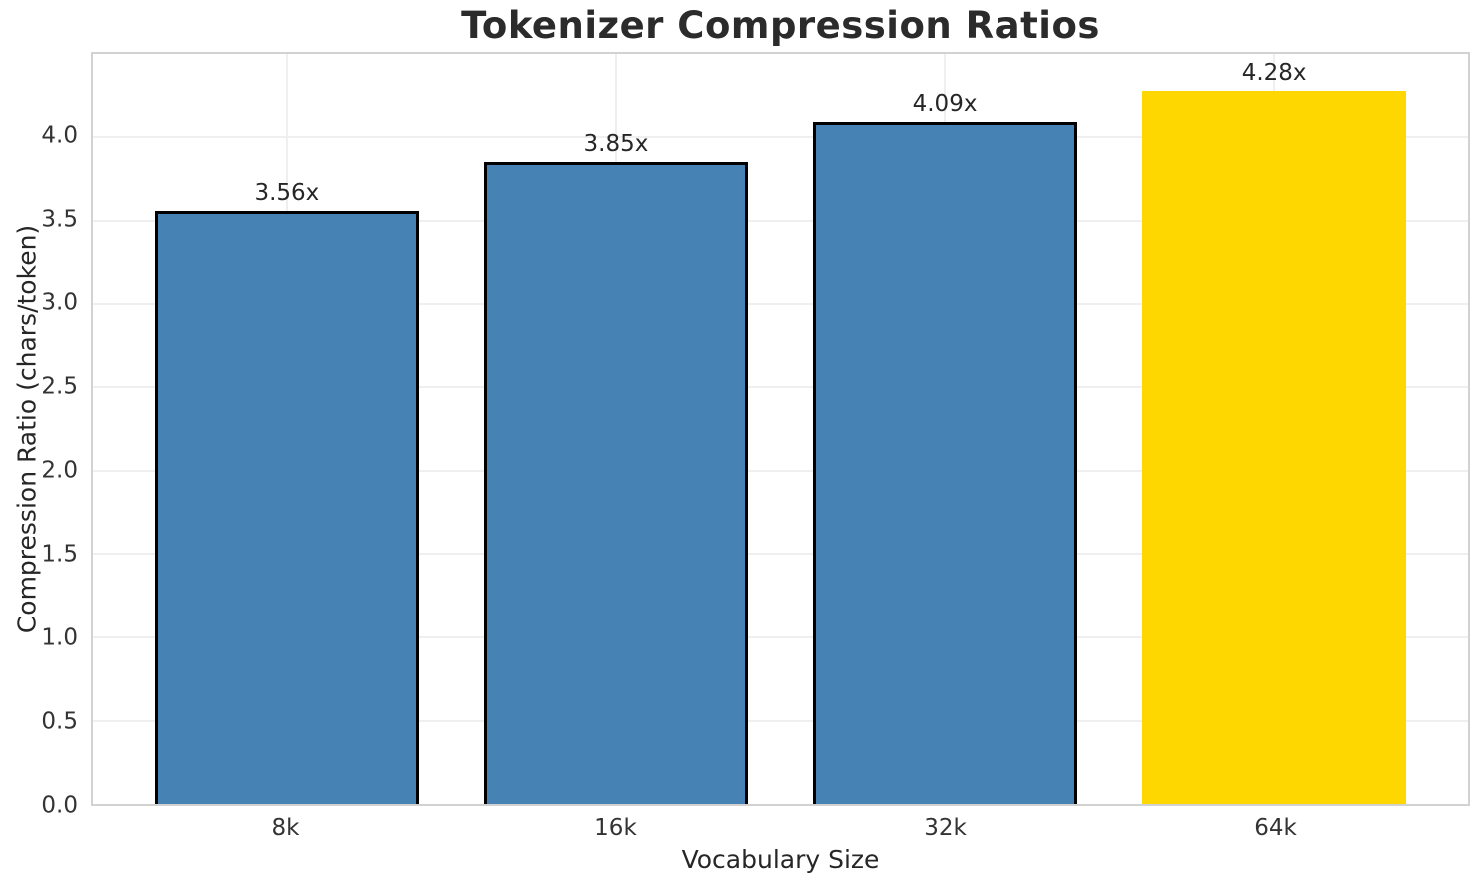 Image resolution: width=1484 pixels, height=885 pixels. What do you see at coordinates (285, 828) in the screenshot?
I see `x-tick-label: 8k` at bounding box center [285, 828].